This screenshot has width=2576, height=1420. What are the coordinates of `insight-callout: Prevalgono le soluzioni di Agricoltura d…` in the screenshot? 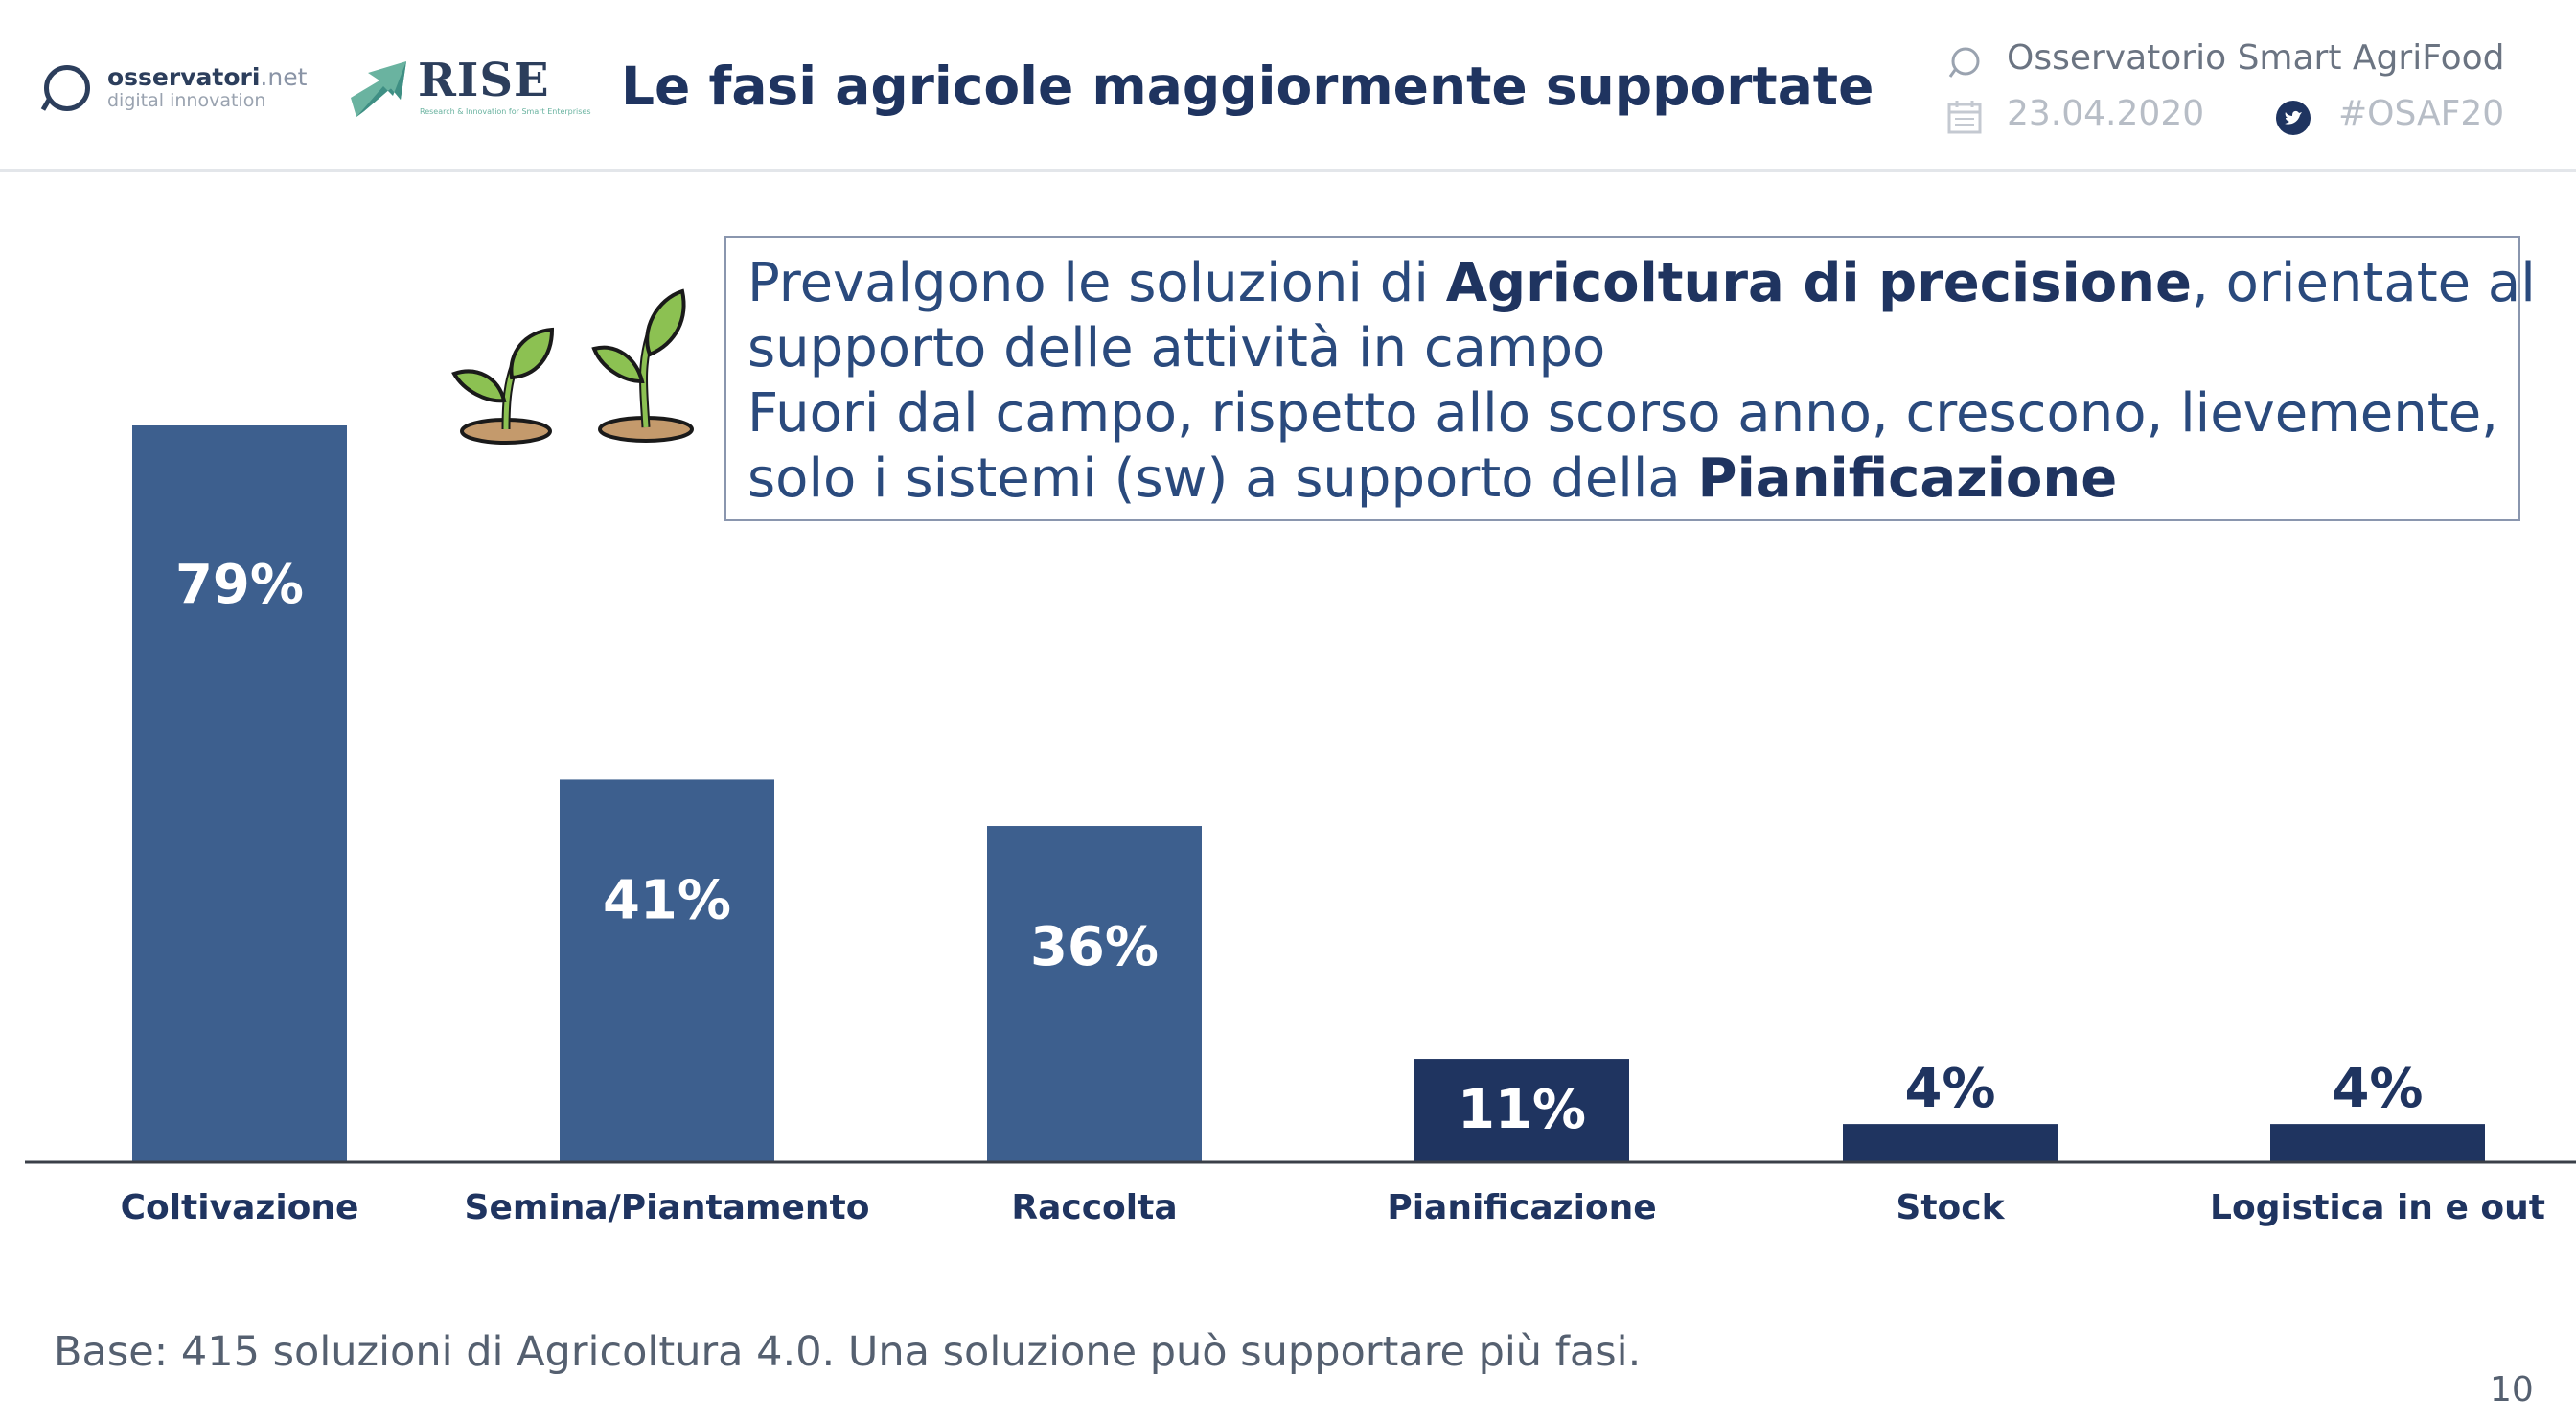 It's located at (1630, 378).